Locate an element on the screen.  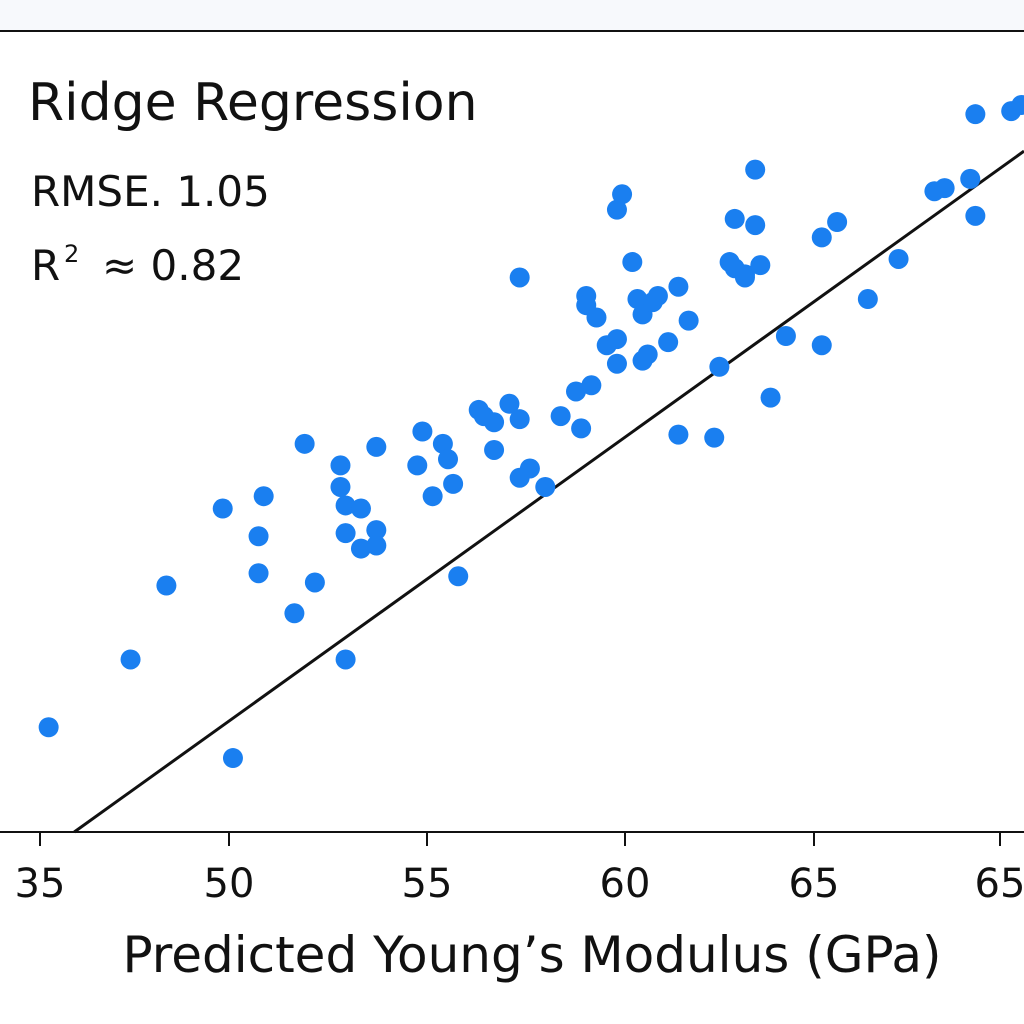
x-tick-marks is located at coordinates (520, 839).